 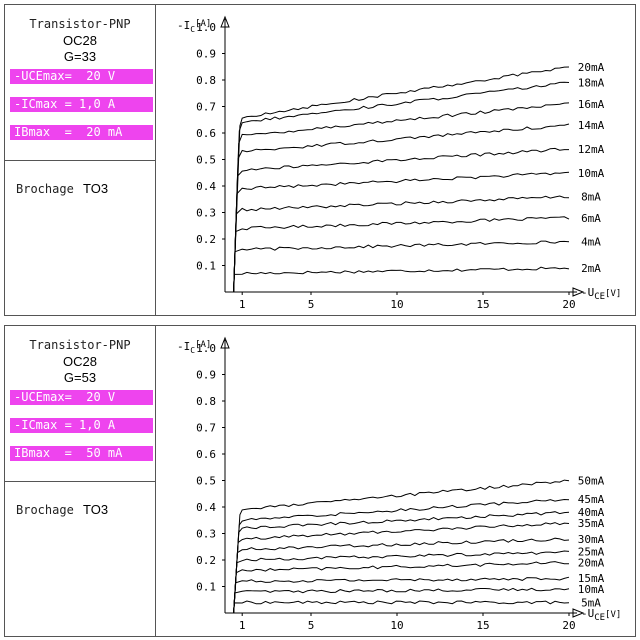 I want to click on transistor-gain: G=33, so click(x=80, y=56).